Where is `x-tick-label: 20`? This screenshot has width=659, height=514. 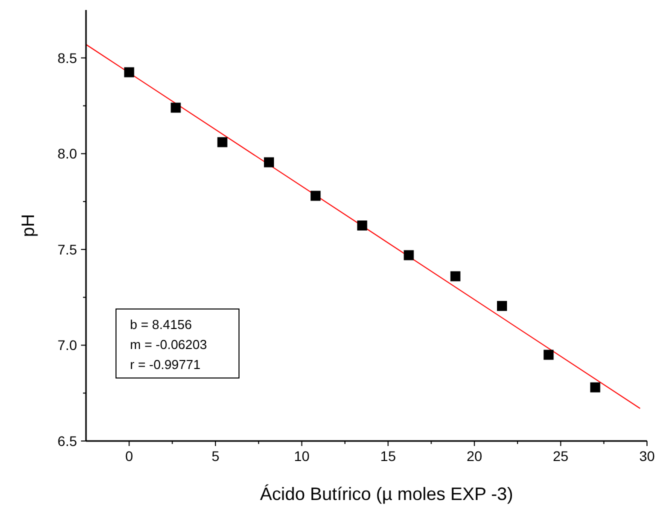
x-tick-label: 20 is located at coordinates (474, 456).